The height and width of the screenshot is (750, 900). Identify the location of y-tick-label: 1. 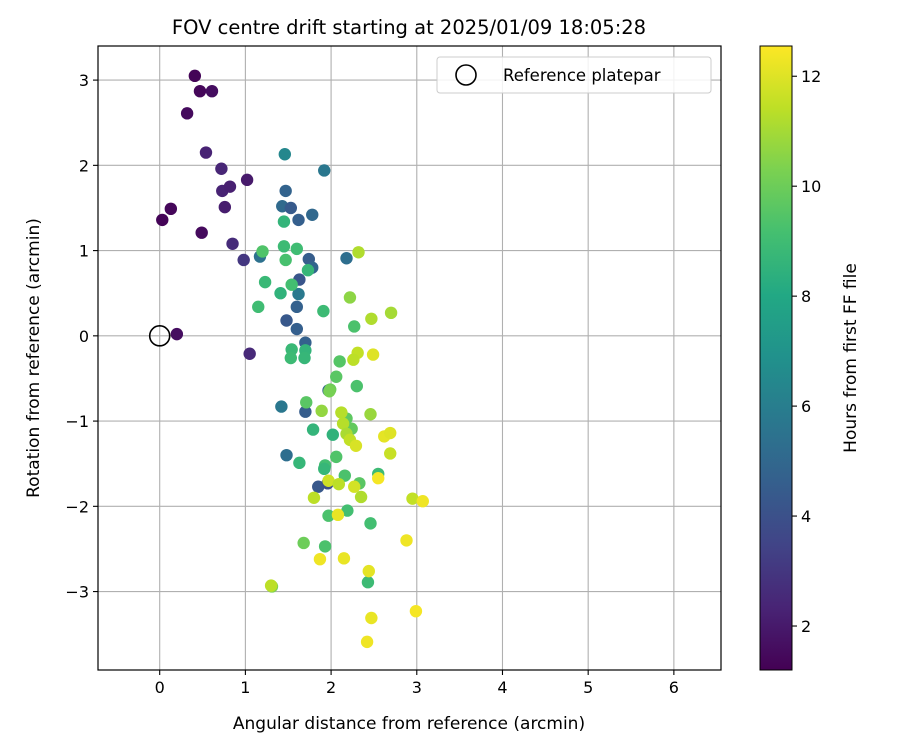
(84, 251).